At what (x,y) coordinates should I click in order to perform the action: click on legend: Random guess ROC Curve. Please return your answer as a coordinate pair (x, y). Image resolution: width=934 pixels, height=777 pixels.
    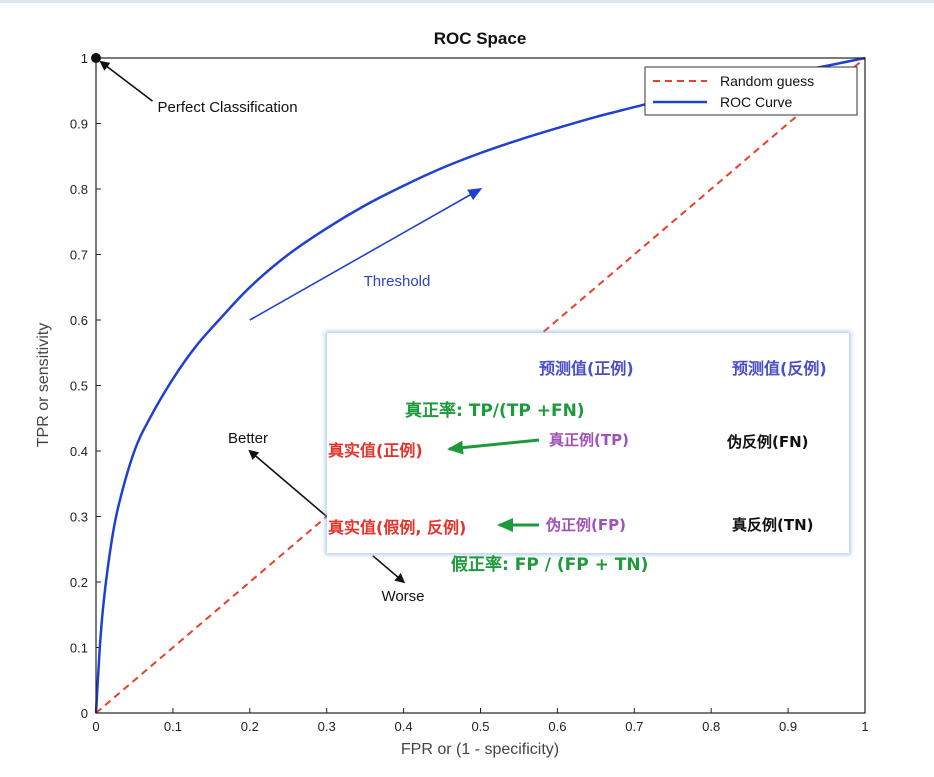
    Looking at the image, I should click on (751, 91).